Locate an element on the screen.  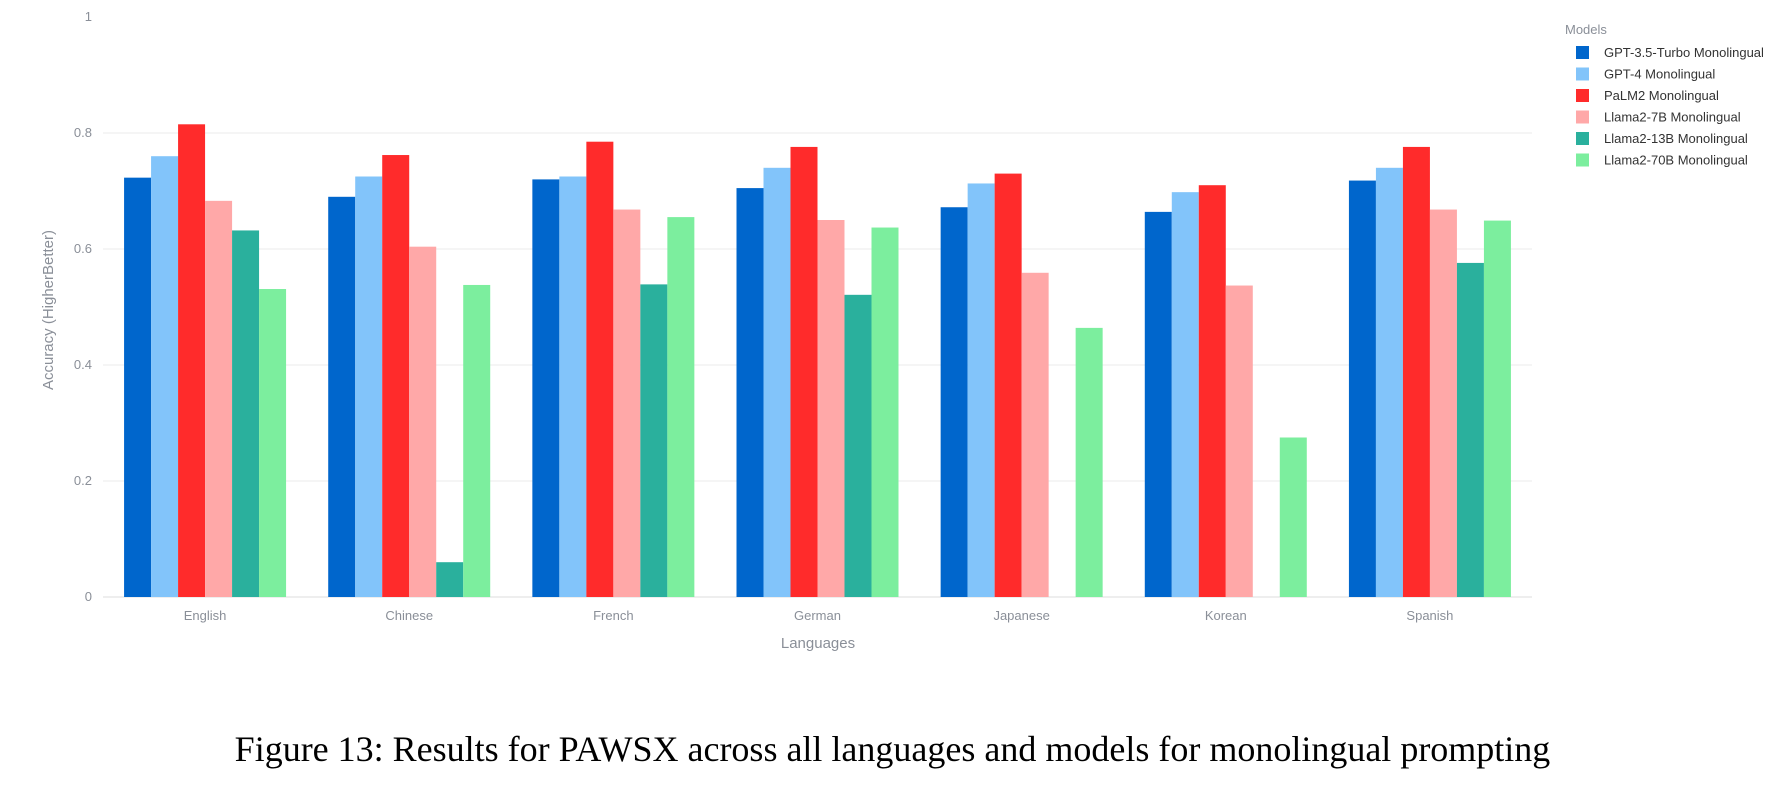
y-tick-label: 0.2 is located at coordinates (83, 480).